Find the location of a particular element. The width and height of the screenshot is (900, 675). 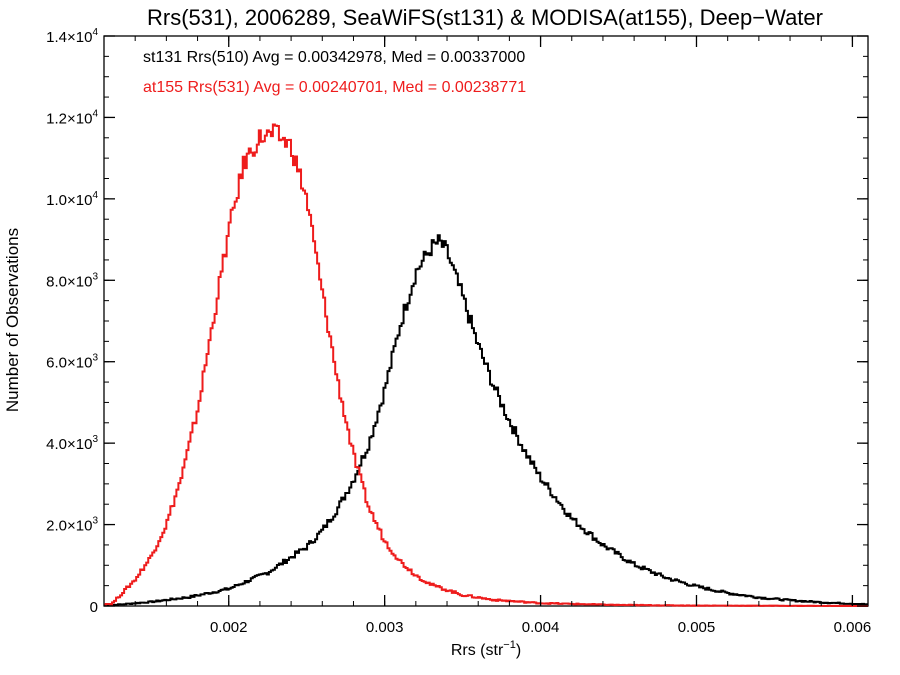

y-tick-mantissa: 2.0×10 is located at coordinates (69, 526).